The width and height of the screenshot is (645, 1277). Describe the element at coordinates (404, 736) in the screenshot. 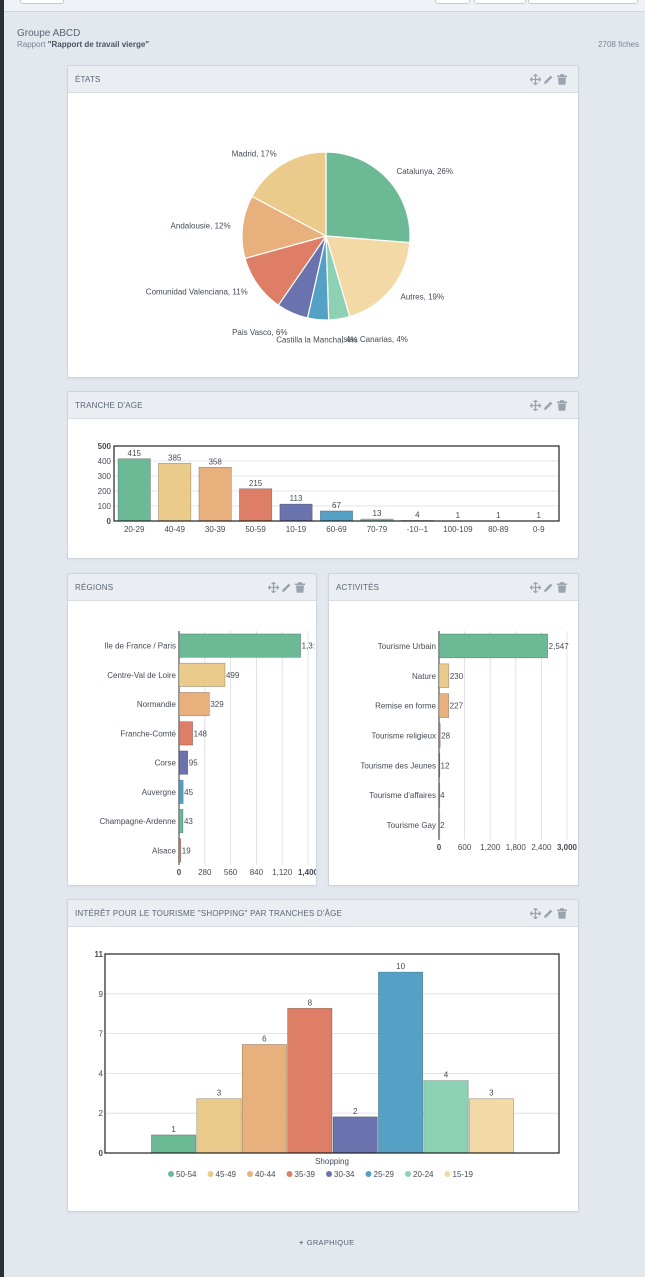

I see `y-tick-label: Tourisme religieux` at that location.